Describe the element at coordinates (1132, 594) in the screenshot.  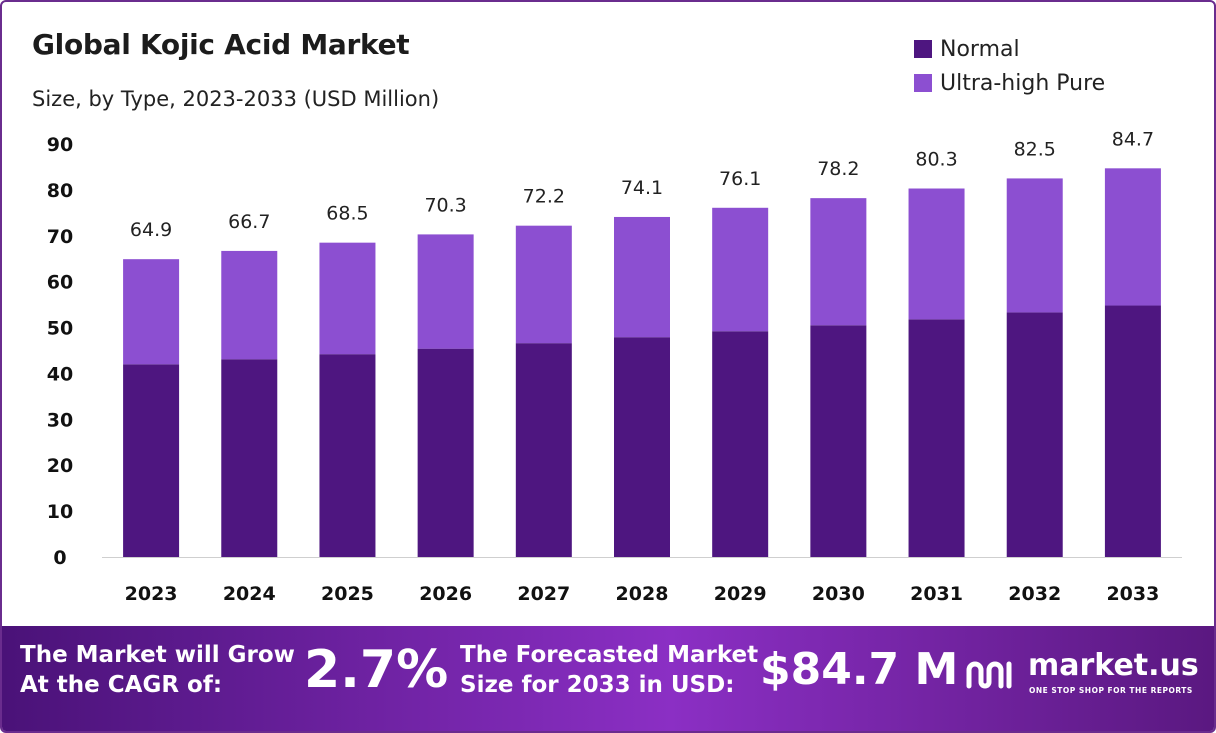
I see `x-tick-label: 2033` at that location.